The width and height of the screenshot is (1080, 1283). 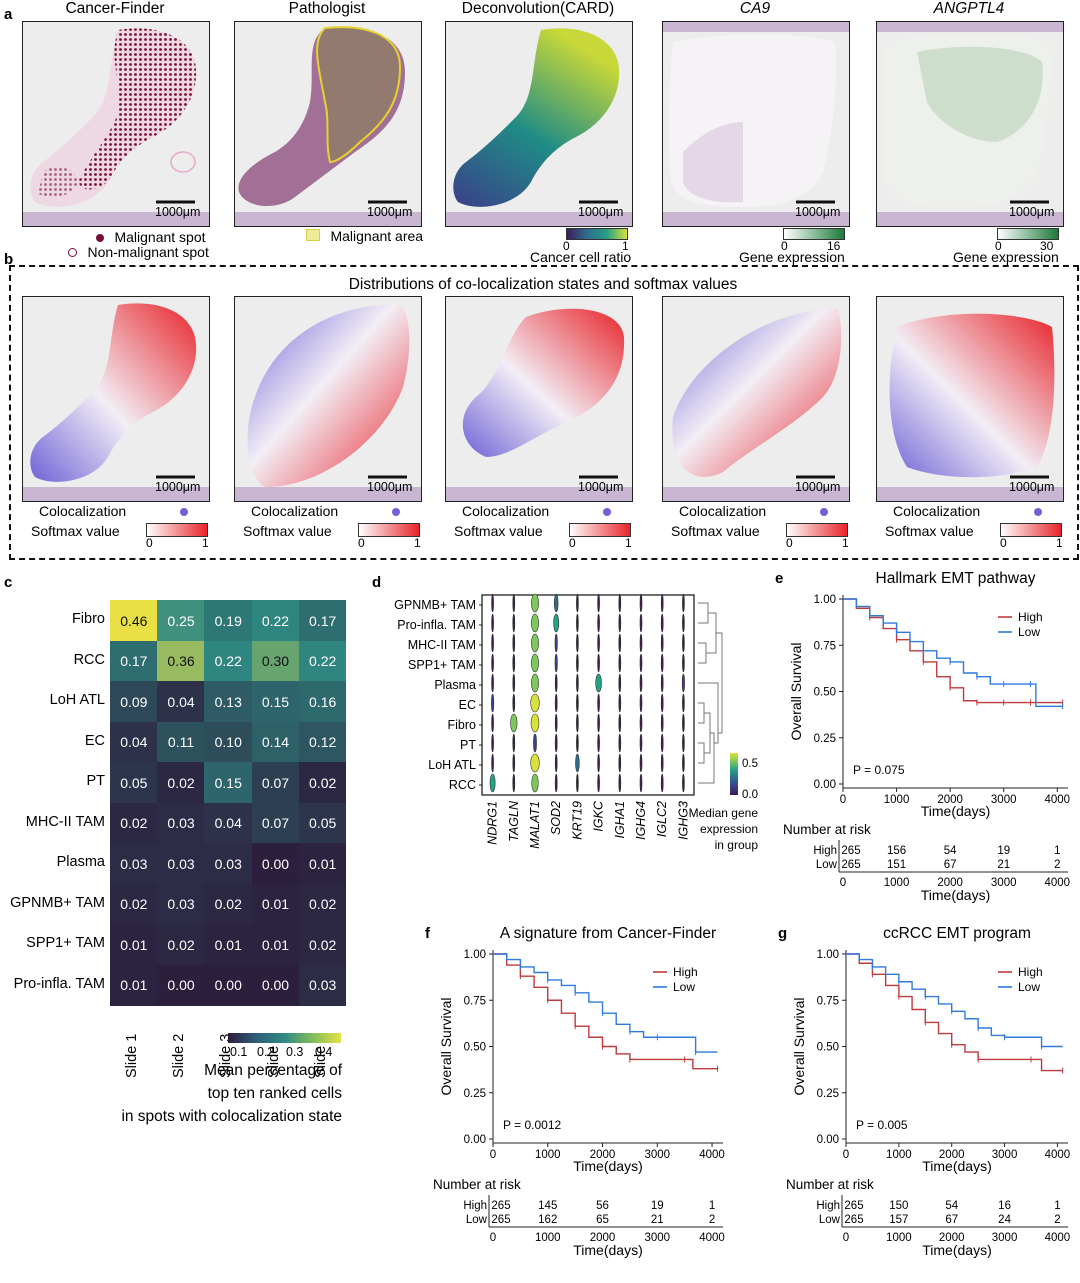 I want to click on heatmap-cell: 0.15, so click(x=228, y=782).